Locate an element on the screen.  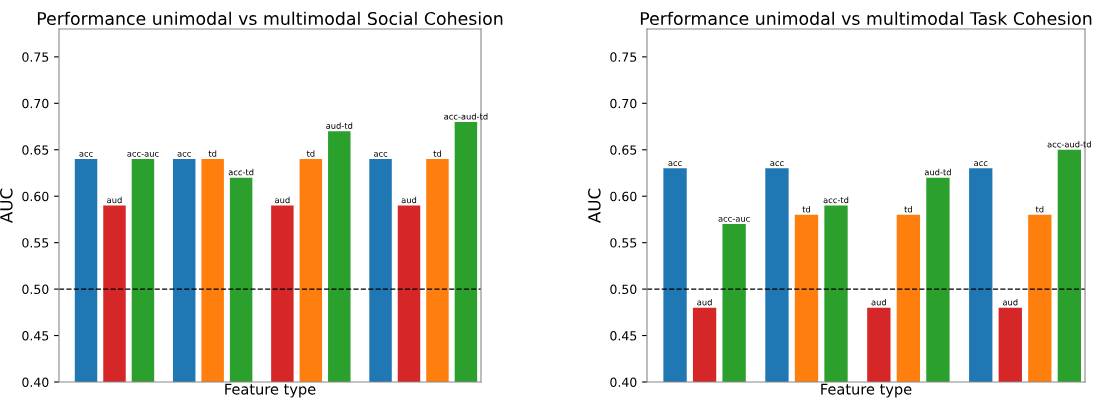
chart-title: Performance unimodal vs multimodal Social Cohesion is located at coordinates (270, 18).